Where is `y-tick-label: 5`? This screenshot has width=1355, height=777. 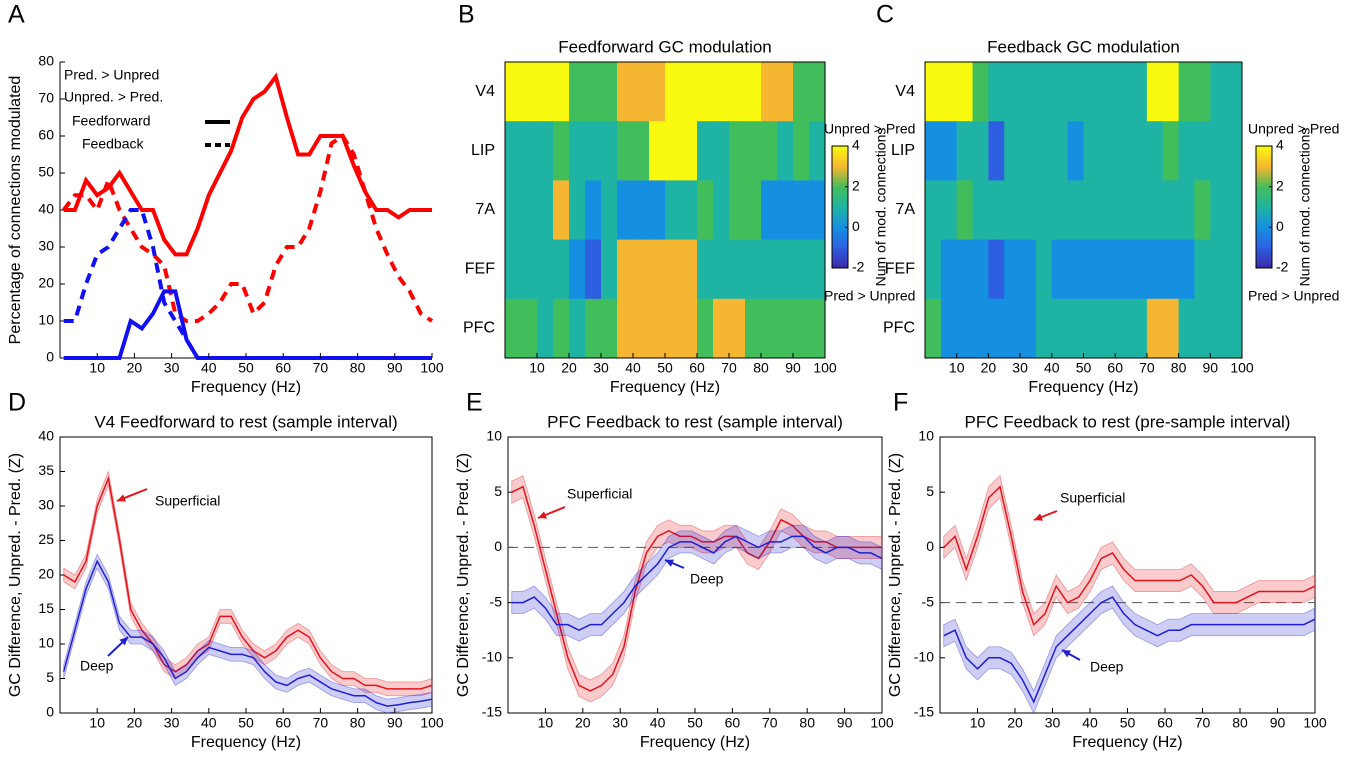
y-tick-label: 5 is located at coordinates (498, 491).